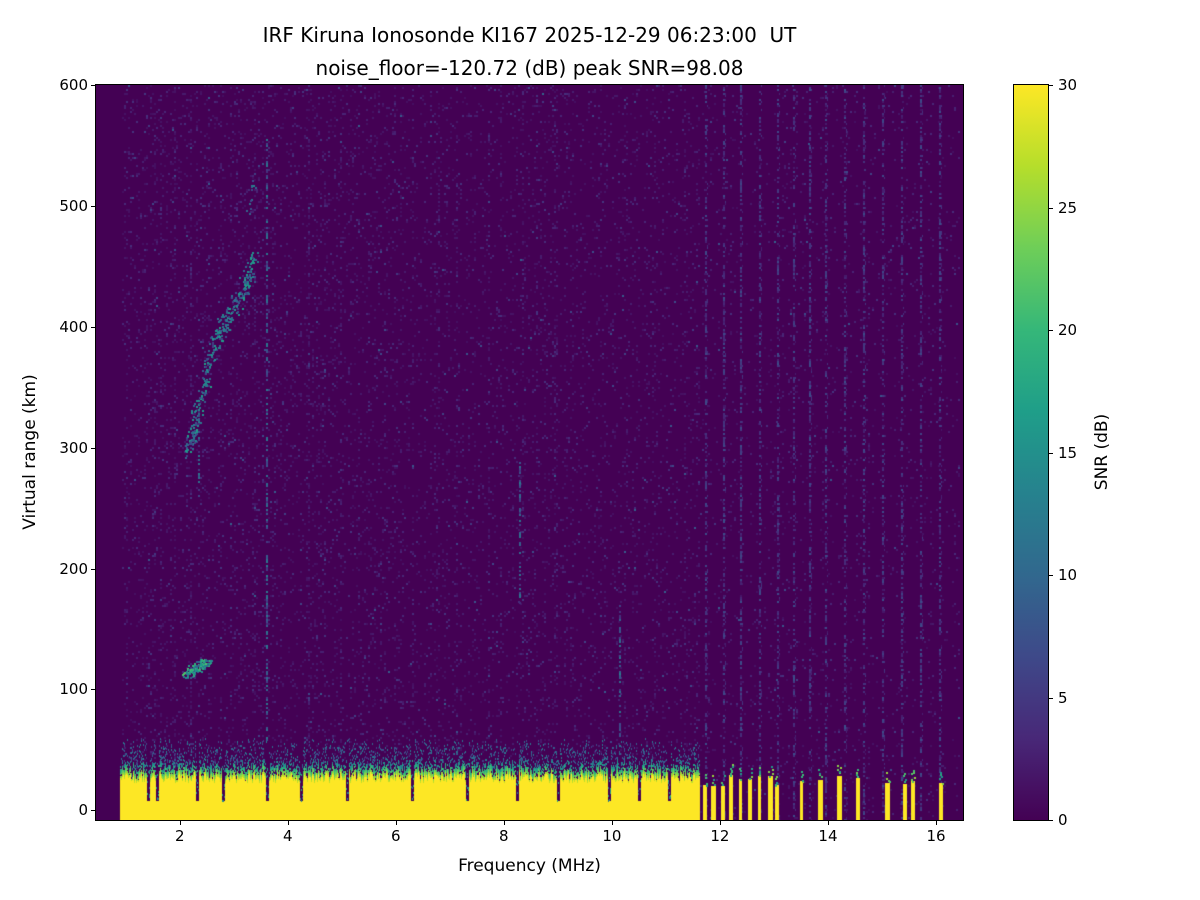 Image resolution: width=1200 pixels, height=900 pixels. Describe the element at coordinates (1068, 330) in the screenshot. I see `colorbar-tick-label: 20` at that location.